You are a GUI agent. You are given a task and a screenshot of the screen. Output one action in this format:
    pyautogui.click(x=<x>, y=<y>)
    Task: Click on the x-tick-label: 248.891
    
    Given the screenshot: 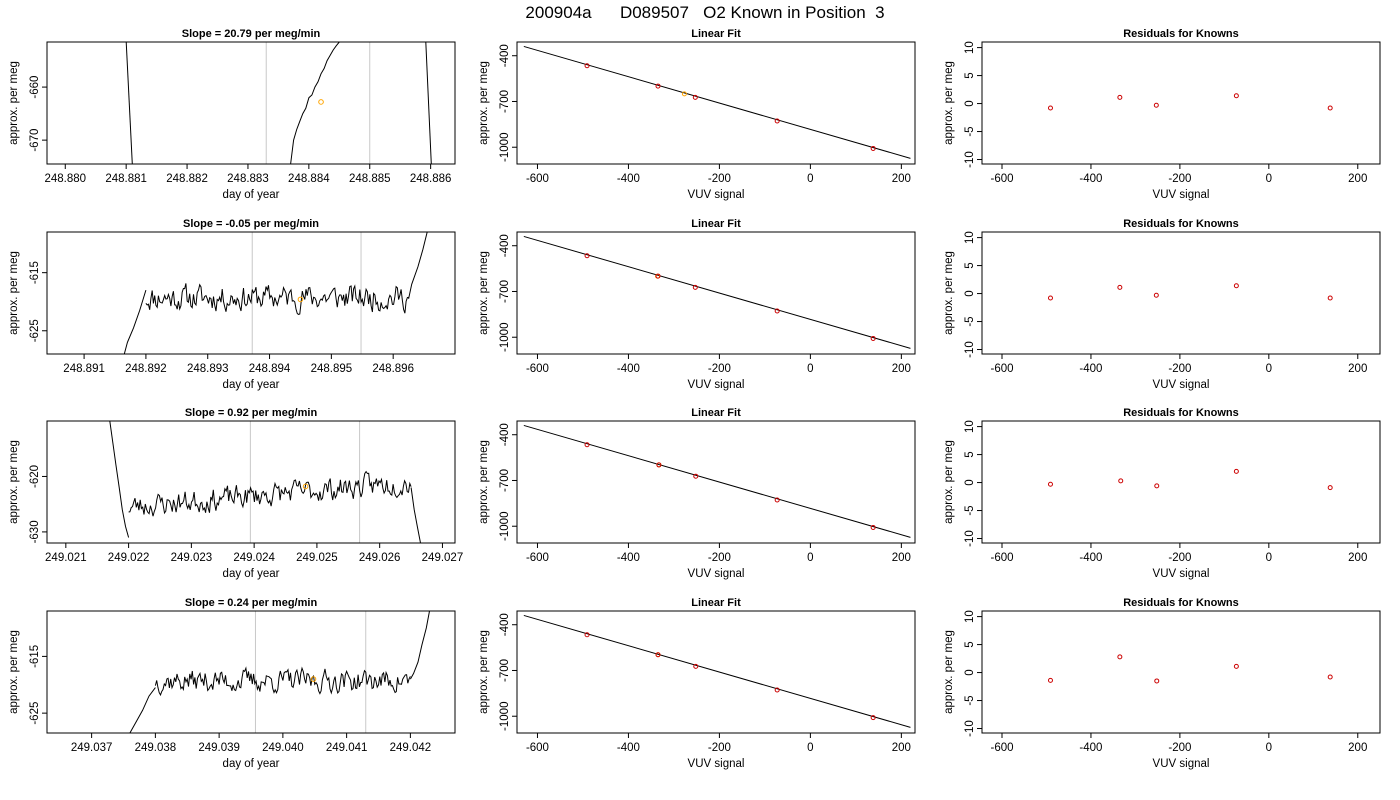 What is the action you would take?
    pyautogui.click(x=84, y=369)
    